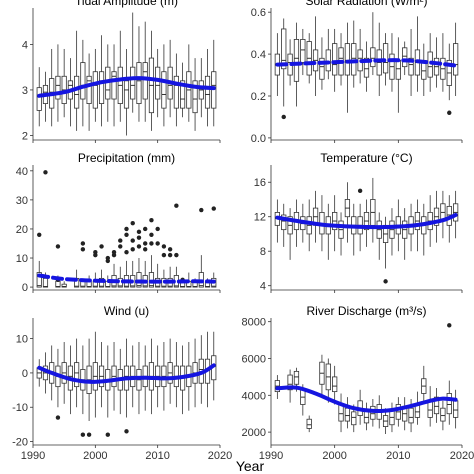 The height and width of the screenshot is (474, 474). Describe the element at coordinates (25, 45) in the screenshot. I see `y-tick-label: 4` at that location.